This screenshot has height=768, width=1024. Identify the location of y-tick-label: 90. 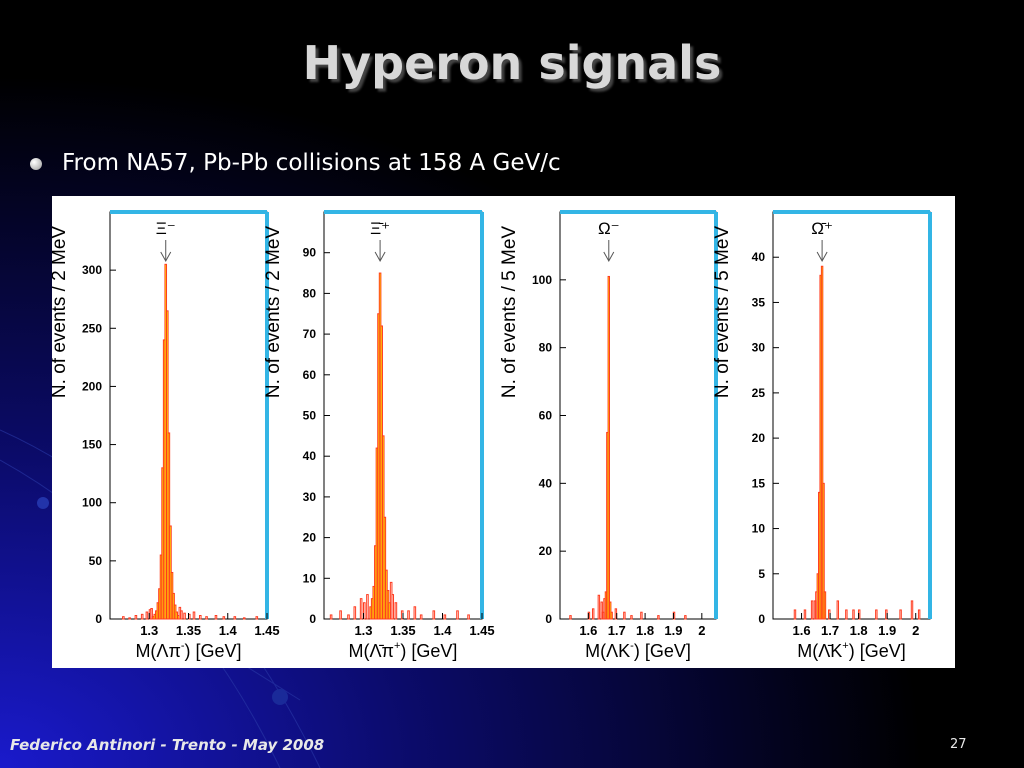
(310, 253).